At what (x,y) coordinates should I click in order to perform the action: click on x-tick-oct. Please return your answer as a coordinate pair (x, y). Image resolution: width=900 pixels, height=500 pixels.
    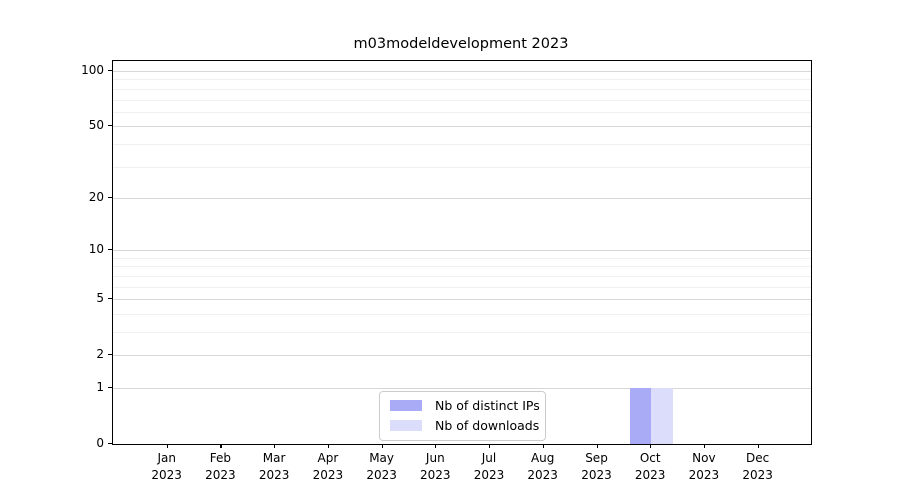
    Looking at the image, I should click on (651, 446).